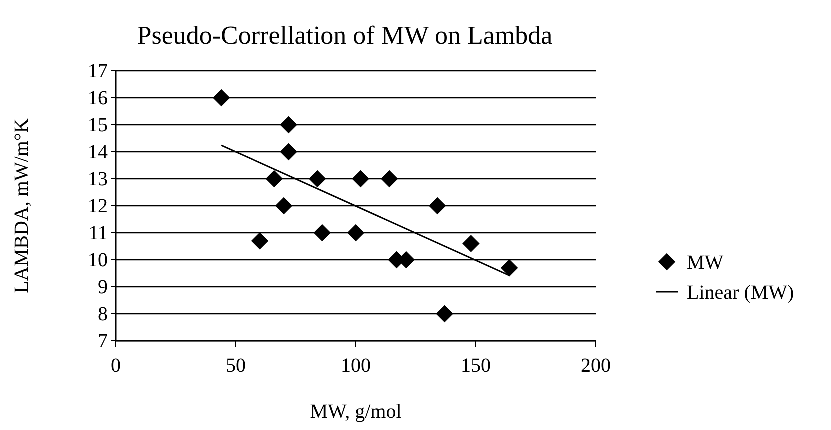 This screenshot has height=430, width=831. I want to click on y-tick-label: 9, so click(103, 287).